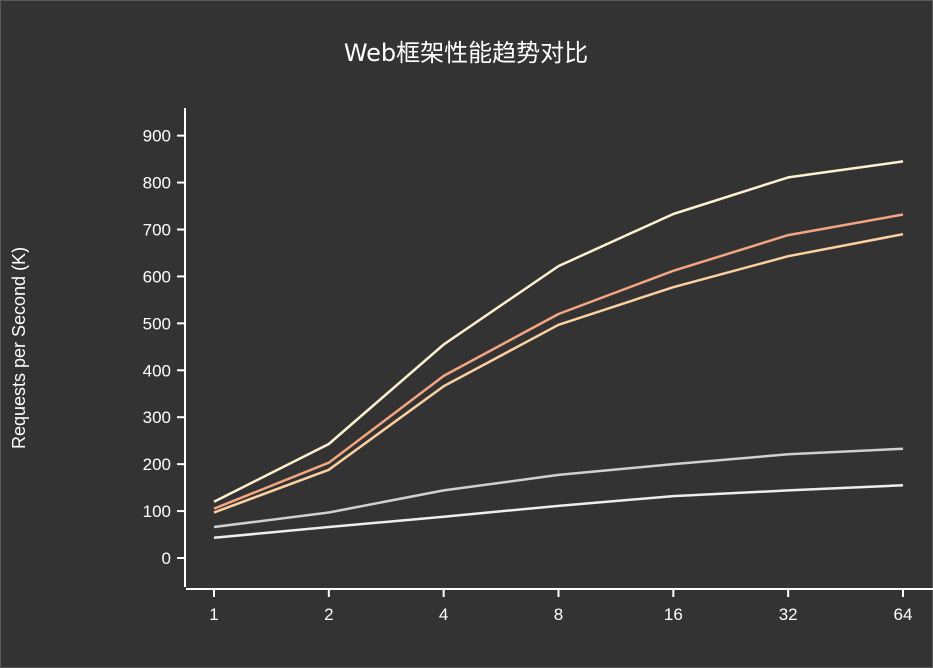  What do you see at coordinates (157, 183) in the screenshot?
I see `y-tick-label: 800` at bounding box center [157, 183].